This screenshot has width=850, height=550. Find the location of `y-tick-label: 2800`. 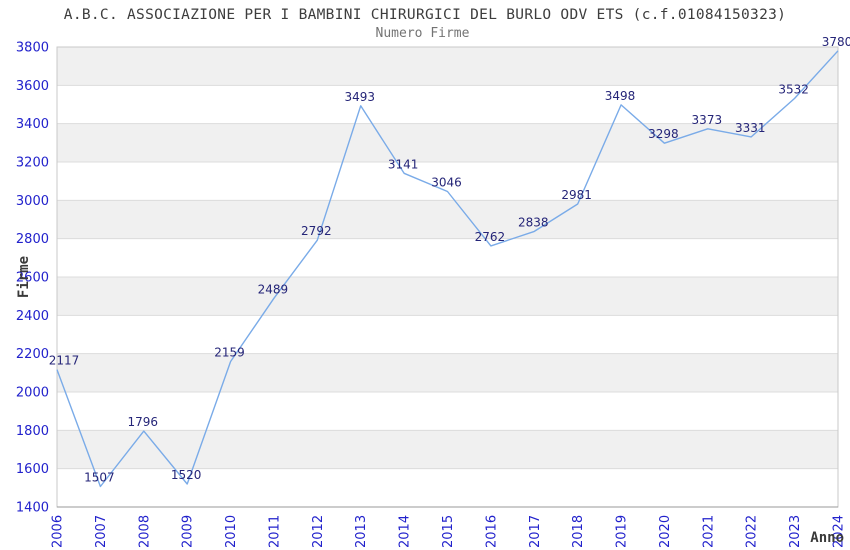

y-tick-label: 2800 is located at coordinates (32, 239).